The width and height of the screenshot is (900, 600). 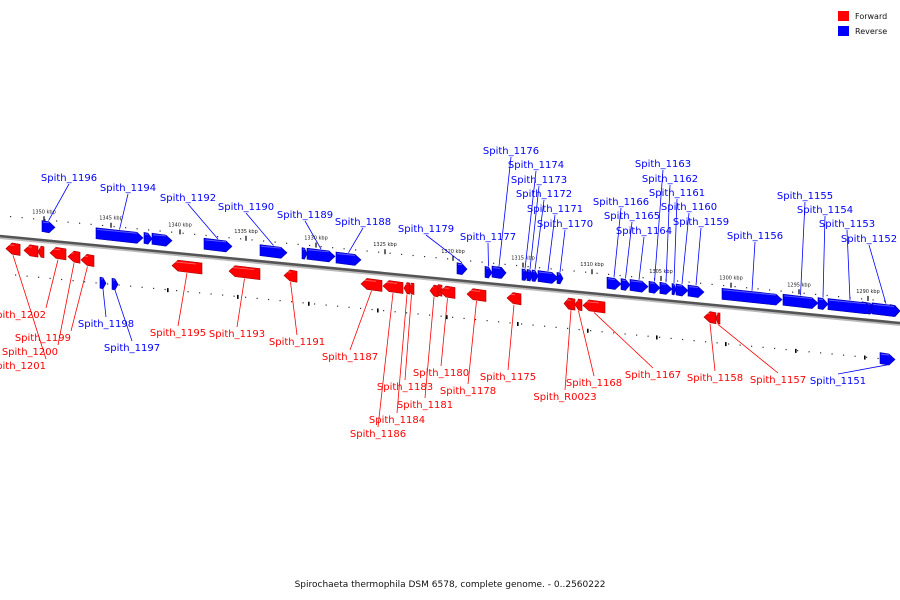 I want to click on scale-tick-label: 1300 kbp, so click(x=731, y=279).